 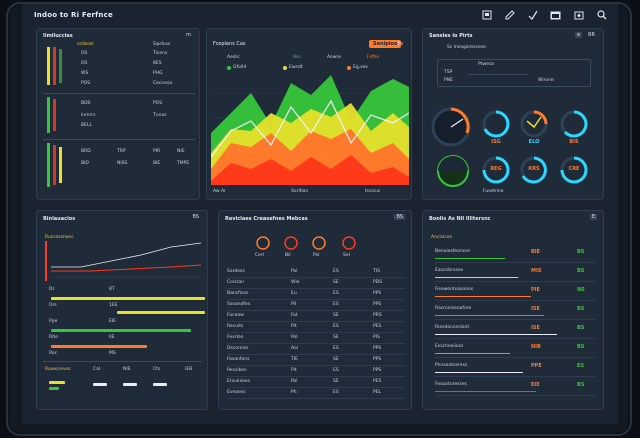 I want to click on mini-gauge, so click(x=349, y=243).